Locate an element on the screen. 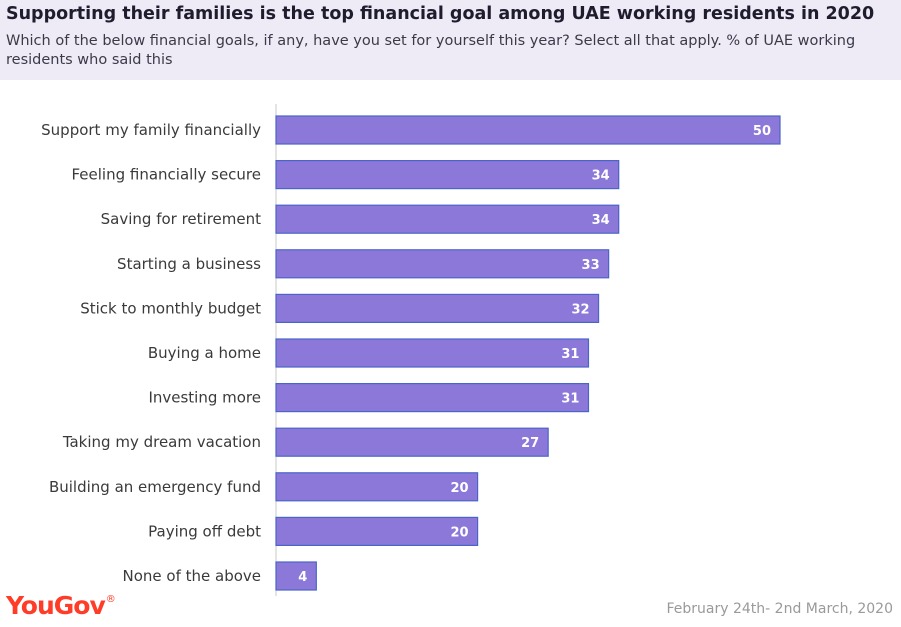 Image resolution: width=901 pixels, height=627 pixels. yougov-logo: YouGov® is located at coordinates (61, 605).